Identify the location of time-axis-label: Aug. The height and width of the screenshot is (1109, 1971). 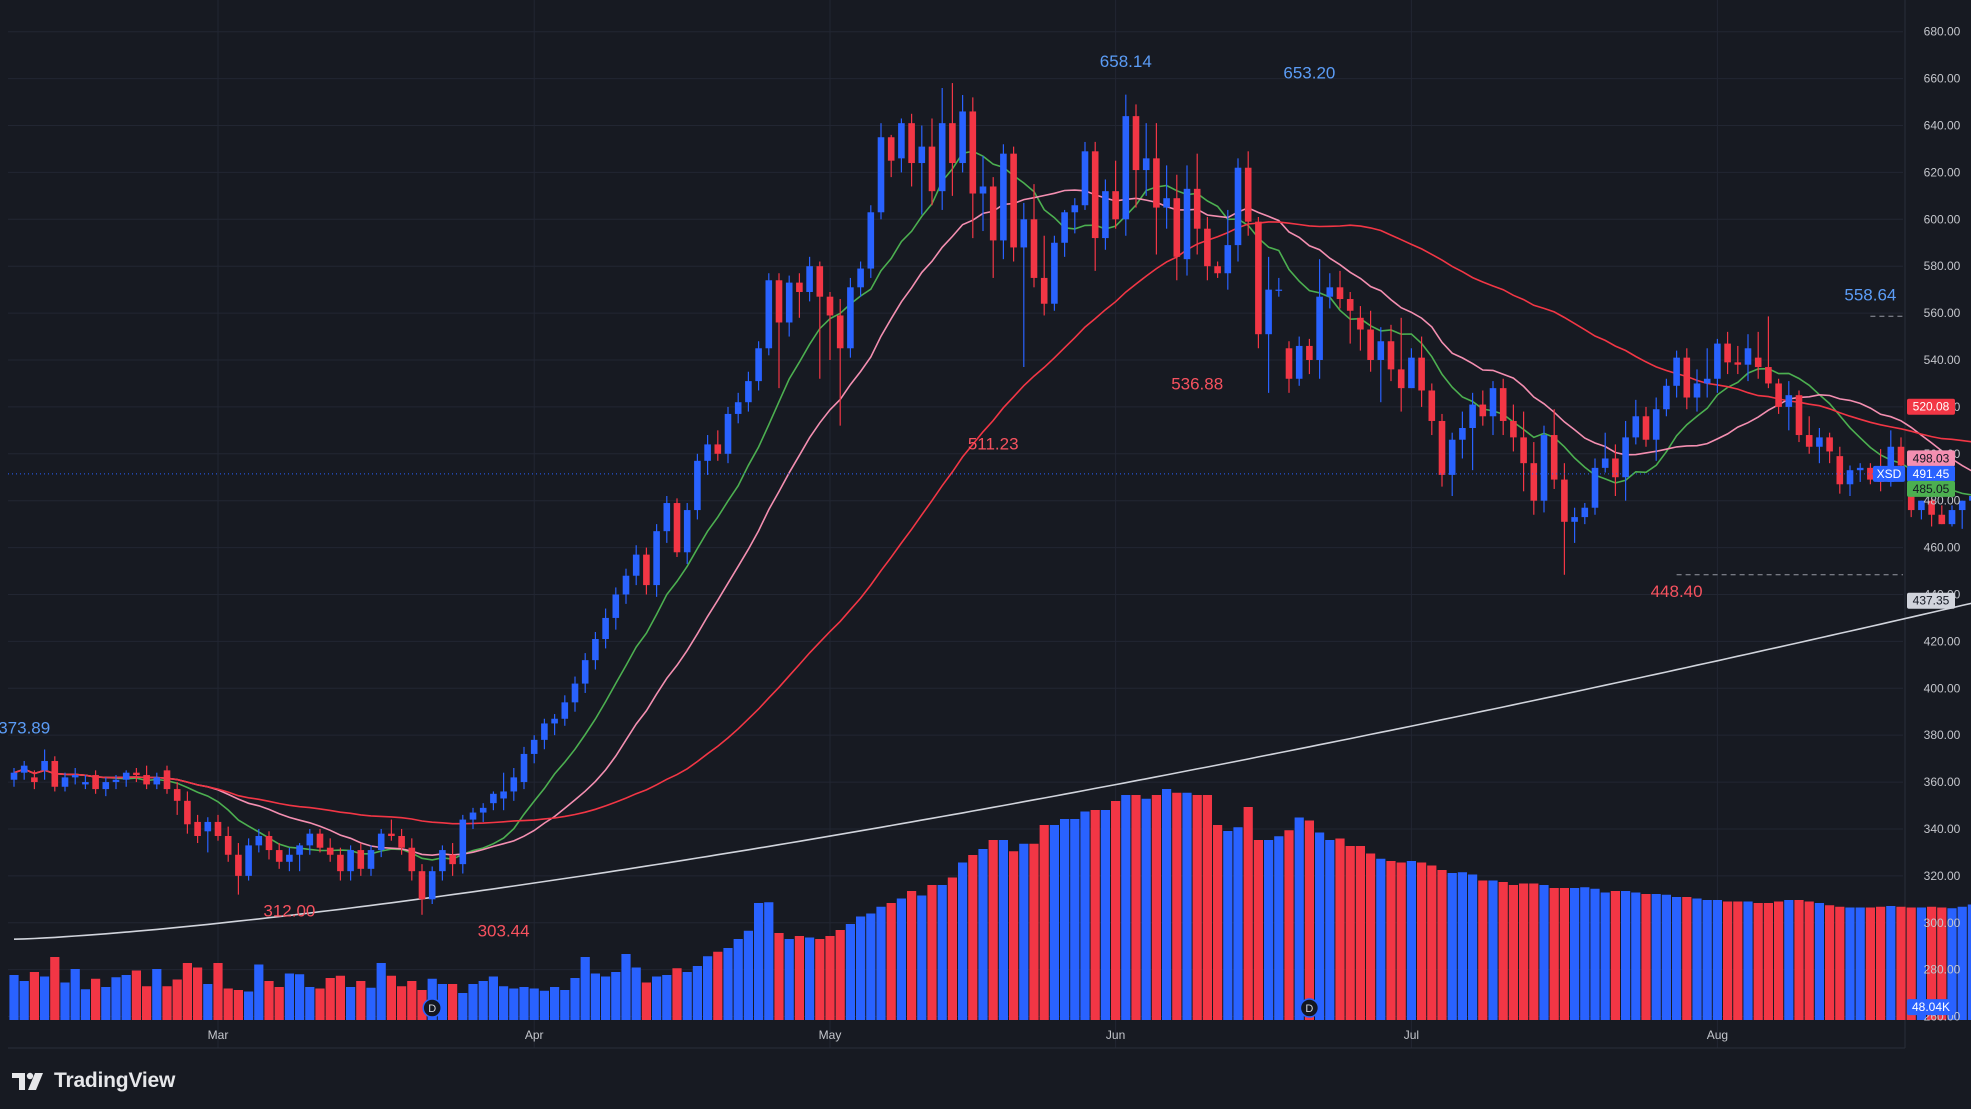
(1717, 1035).